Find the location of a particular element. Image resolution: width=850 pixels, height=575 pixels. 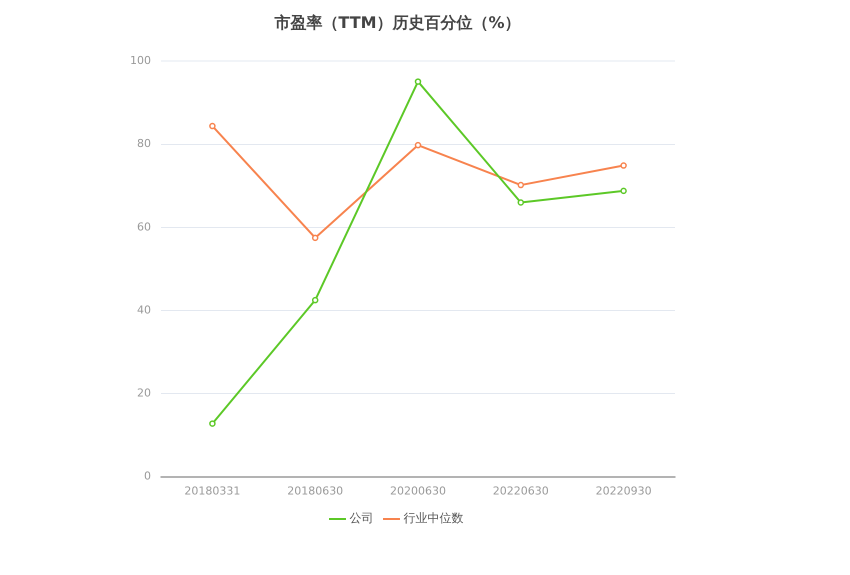

x-tick-label: 20180331 is located at coordinates (212, 491).